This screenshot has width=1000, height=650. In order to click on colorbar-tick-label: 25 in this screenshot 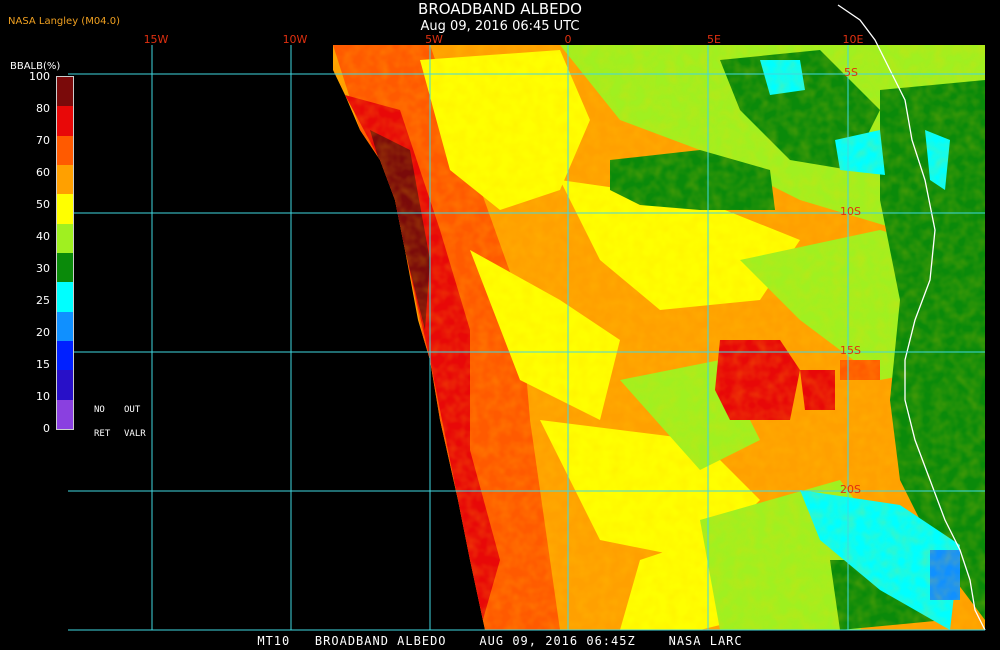, I will do `click(43, 300)`.